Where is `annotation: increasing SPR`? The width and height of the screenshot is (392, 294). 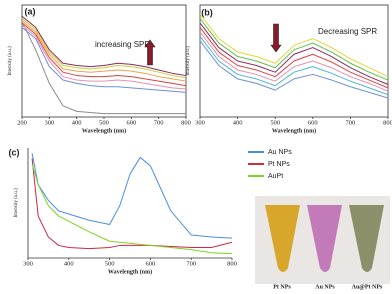 annotation: increasing SPR is located at coordinates (122, 44).